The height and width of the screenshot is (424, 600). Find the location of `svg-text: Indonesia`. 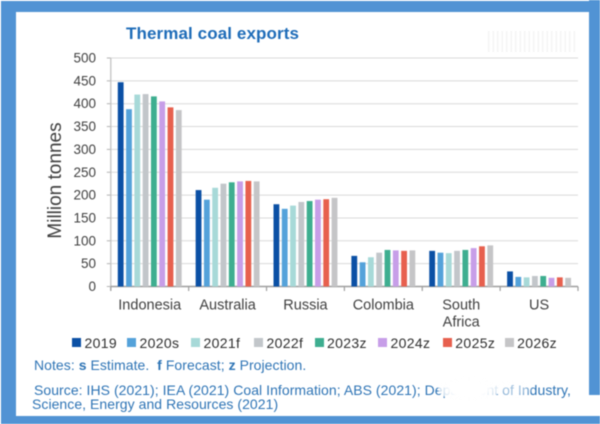

svg-text: Indonesia is located at coordinates (150, 306).